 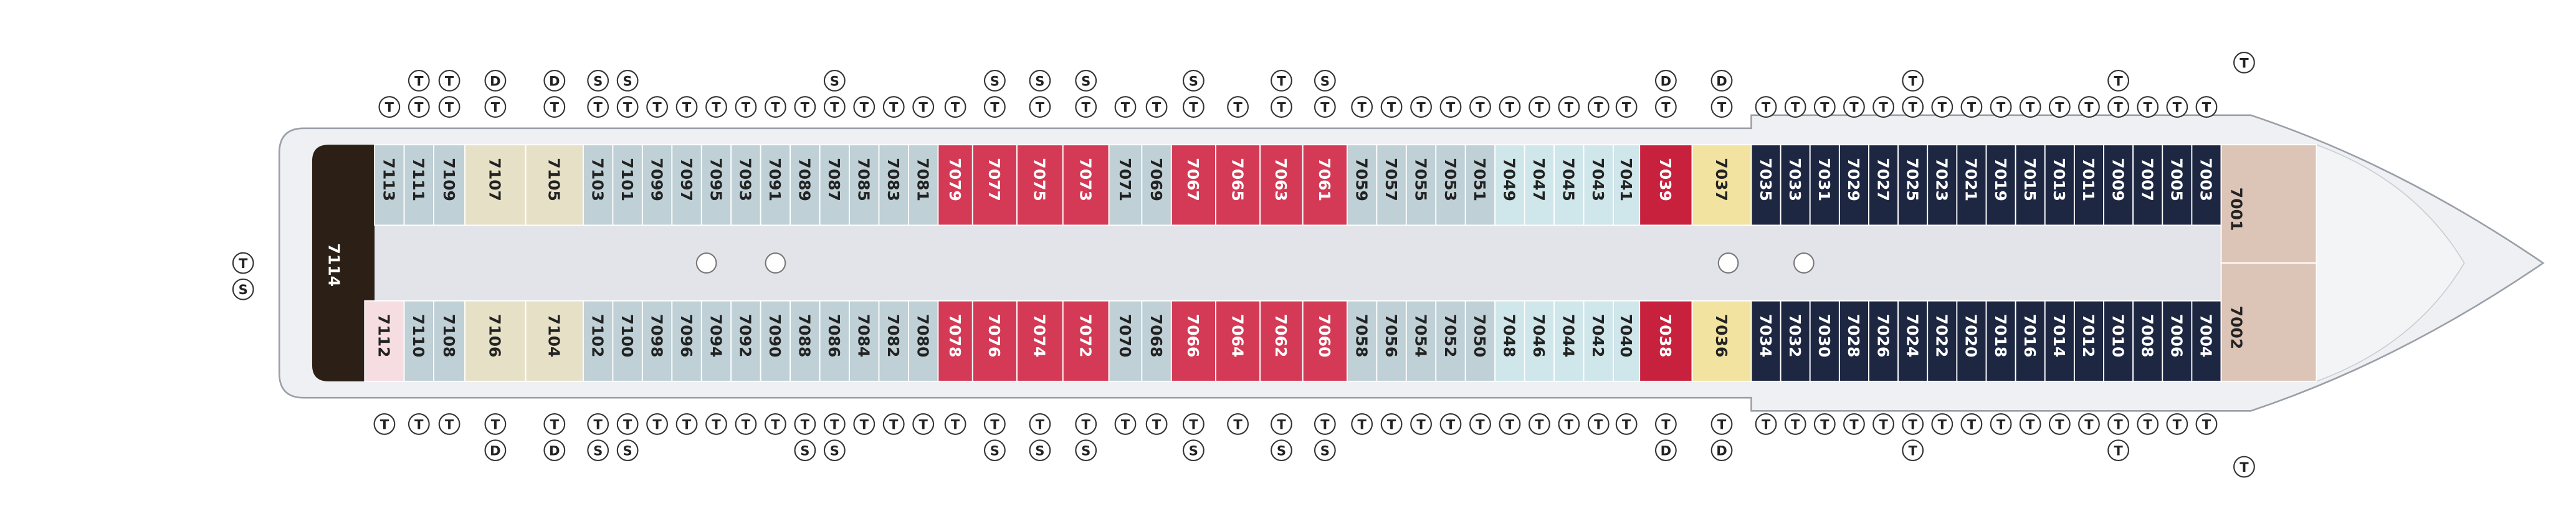 I want to click on cabin-number: 7045, so click(x=1569, y=179).